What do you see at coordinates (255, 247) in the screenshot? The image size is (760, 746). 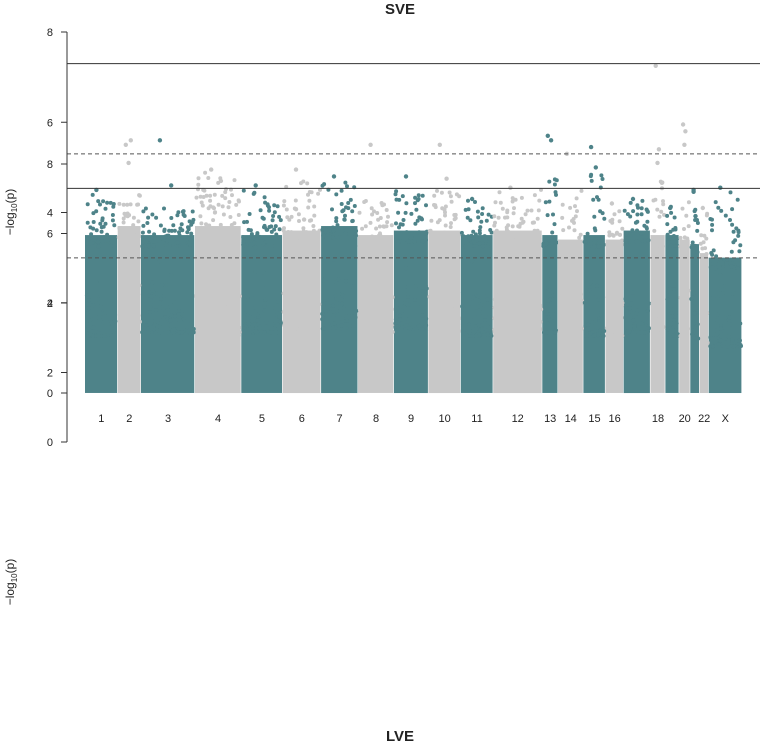 I see `lve-hit-point` at bounding box center [255, 247].